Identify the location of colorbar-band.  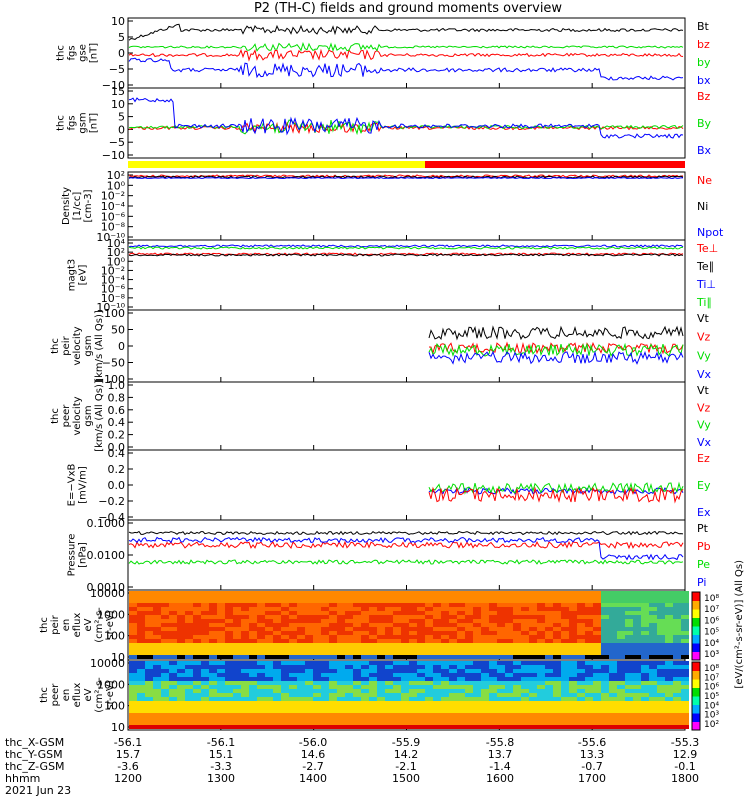
(696, 656).